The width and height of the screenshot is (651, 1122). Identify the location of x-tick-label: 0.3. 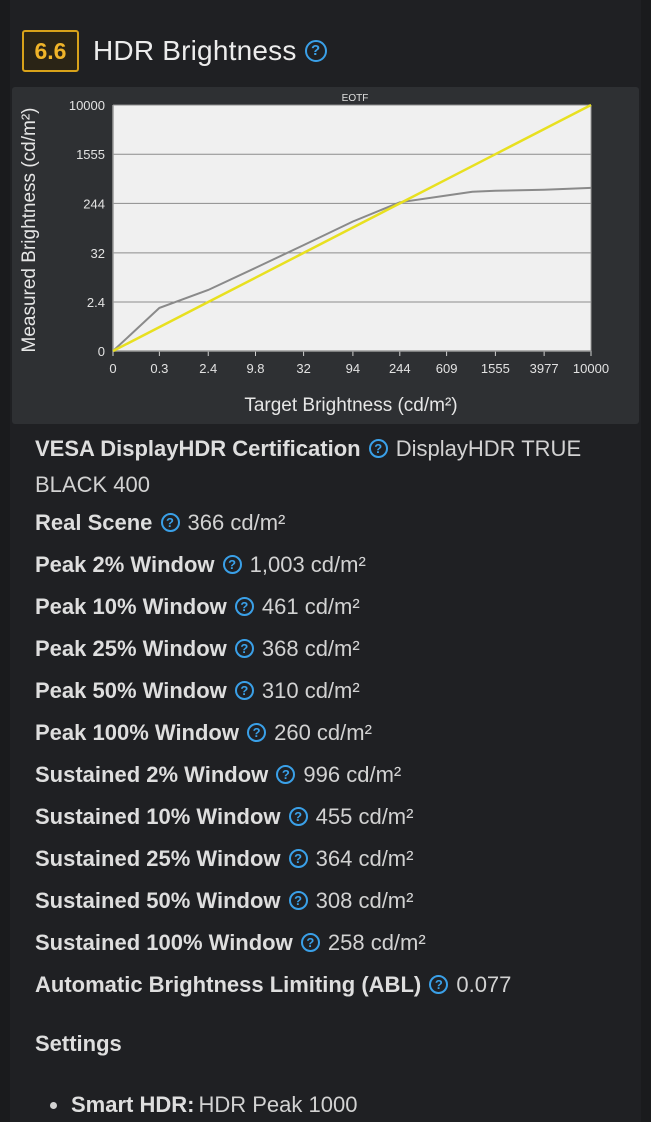
(159, 368).